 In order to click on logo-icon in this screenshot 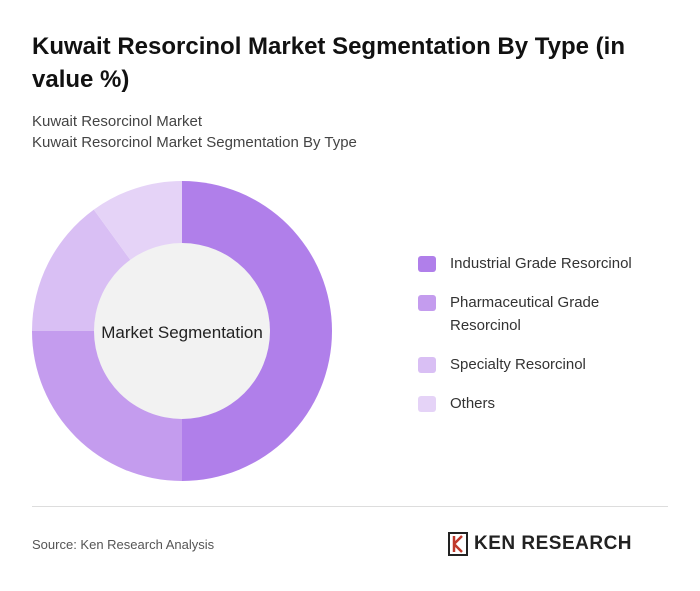, I will do `click(458, 544)`.